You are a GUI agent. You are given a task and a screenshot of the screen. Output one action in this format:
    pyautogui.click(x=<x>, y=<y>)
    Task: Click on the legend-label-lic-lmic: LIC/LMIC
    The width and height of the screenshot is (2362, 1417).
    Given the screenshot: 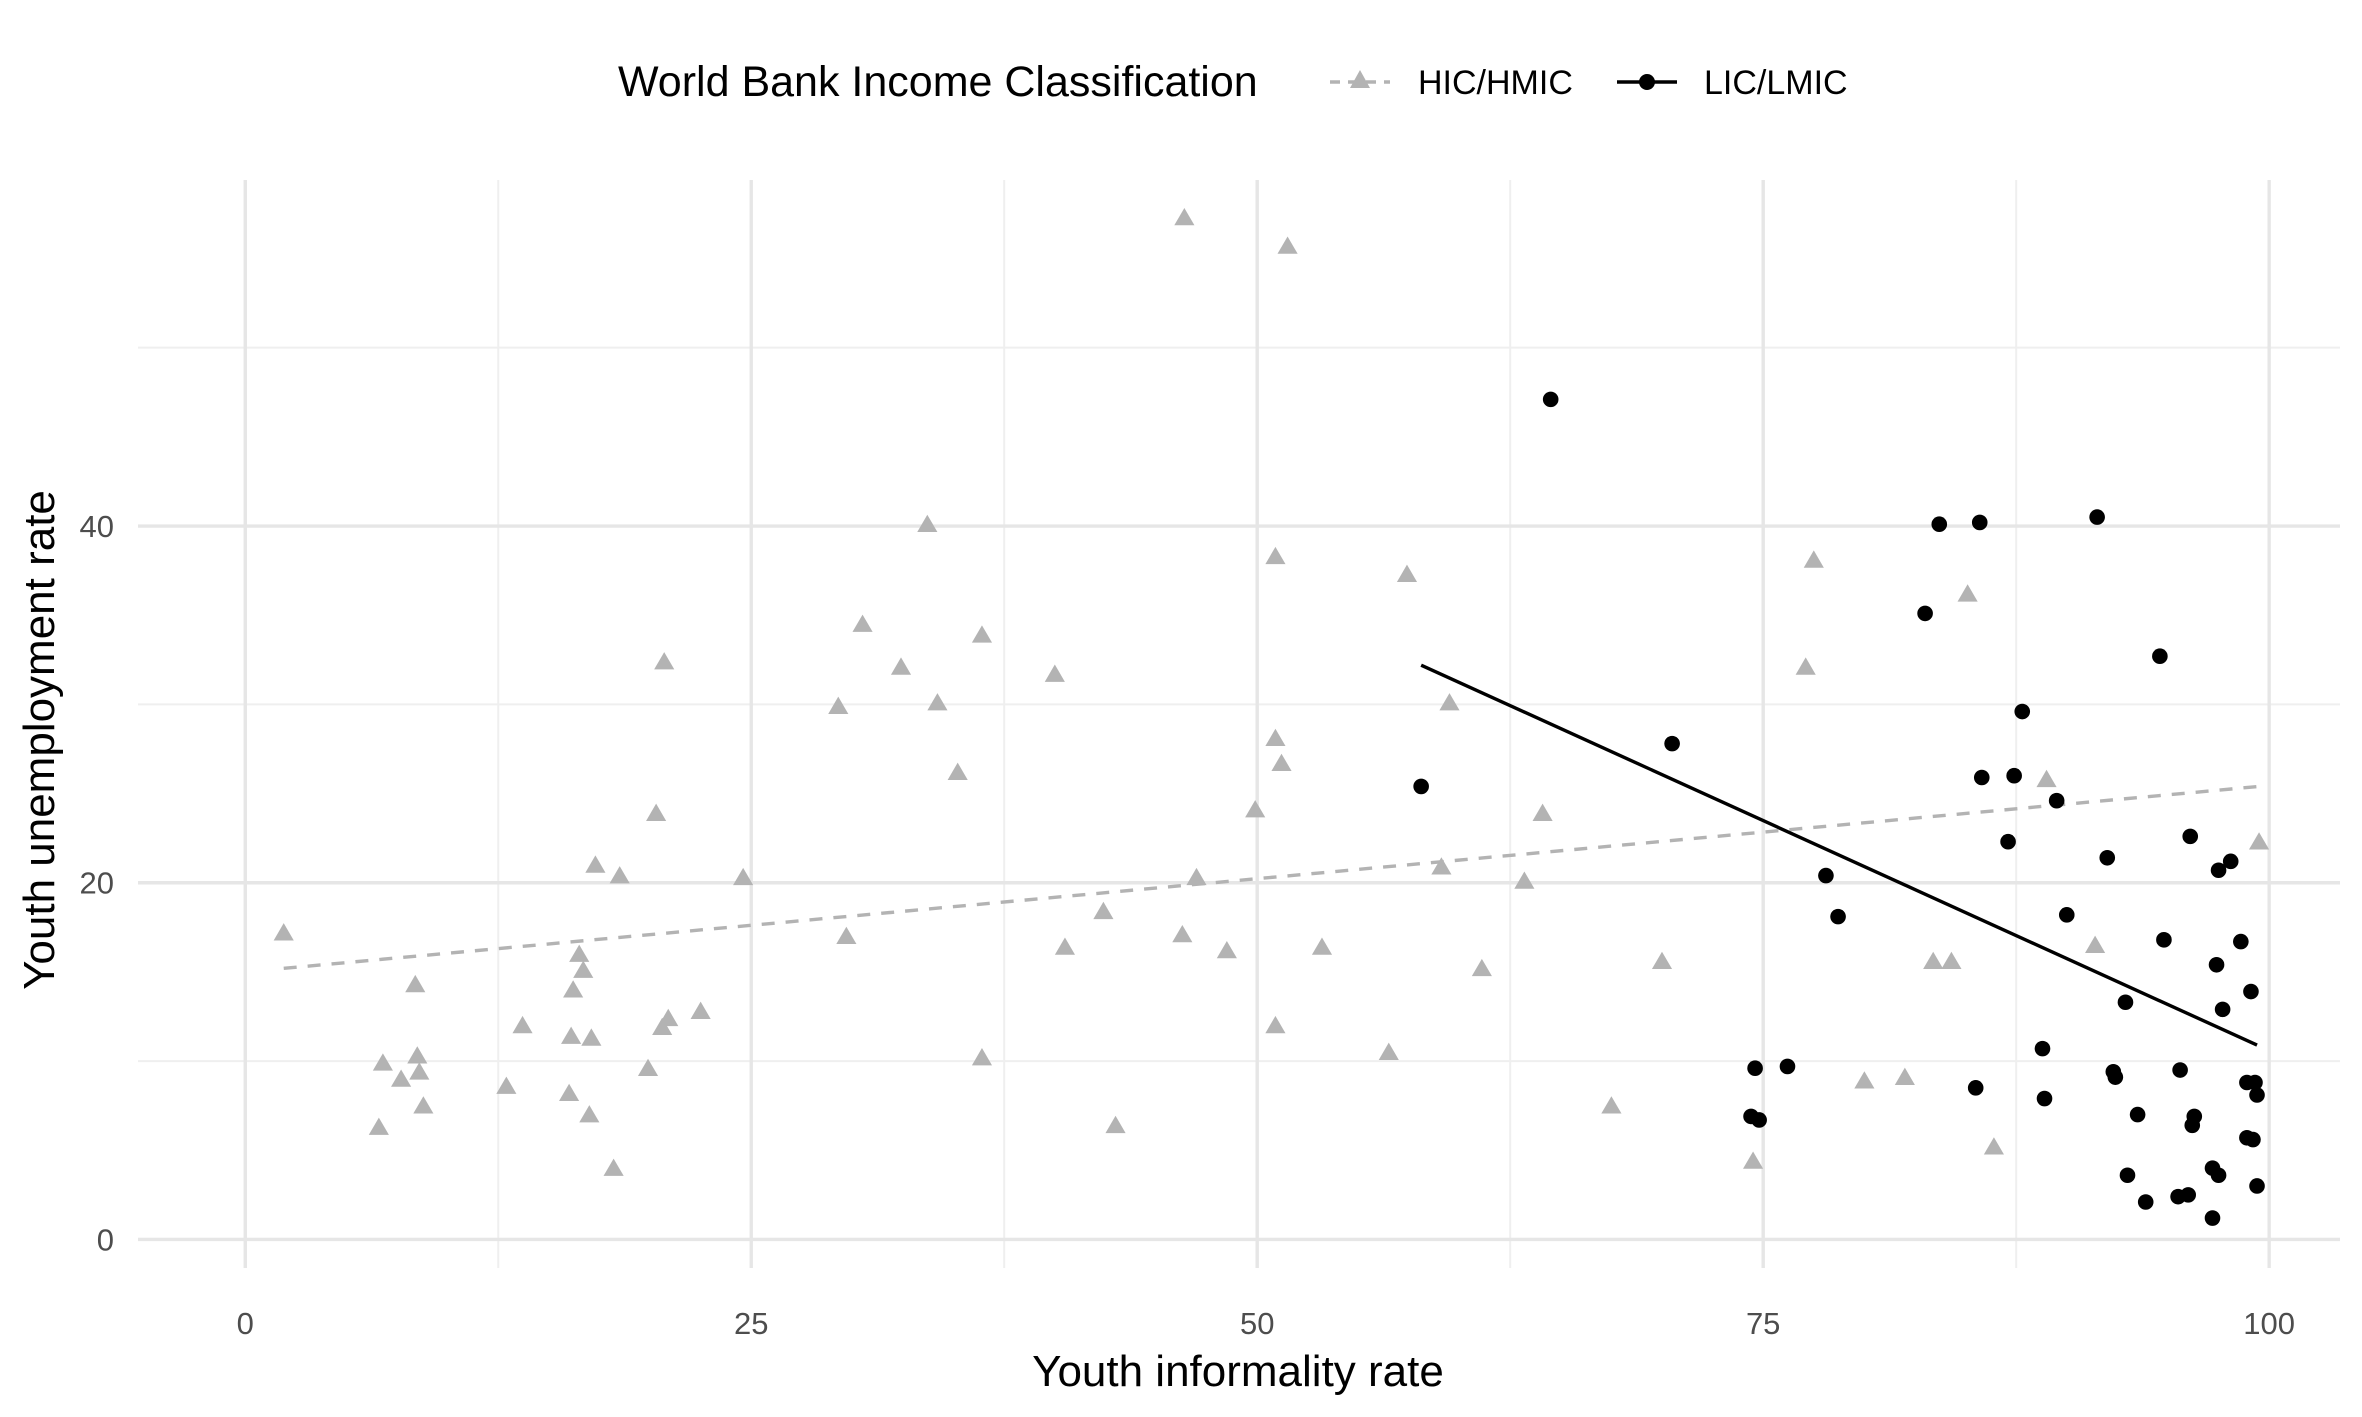 What is the action you would take?
    pyautogui.click(x=1776, y=83)
    